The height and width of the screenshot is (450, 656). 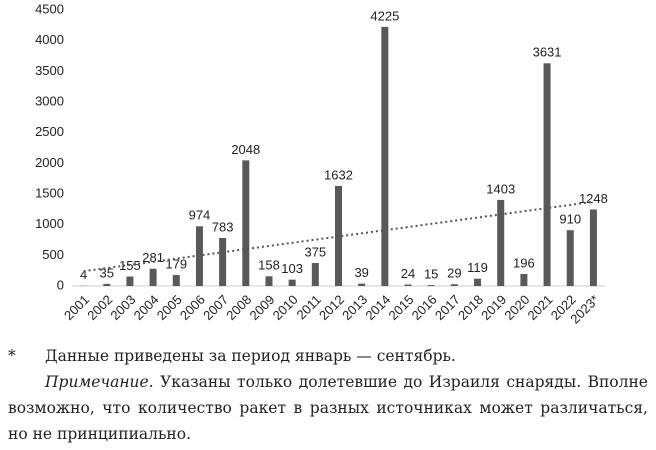 I want to click on y-tick-label: 4000, so click(x=49, y=39).